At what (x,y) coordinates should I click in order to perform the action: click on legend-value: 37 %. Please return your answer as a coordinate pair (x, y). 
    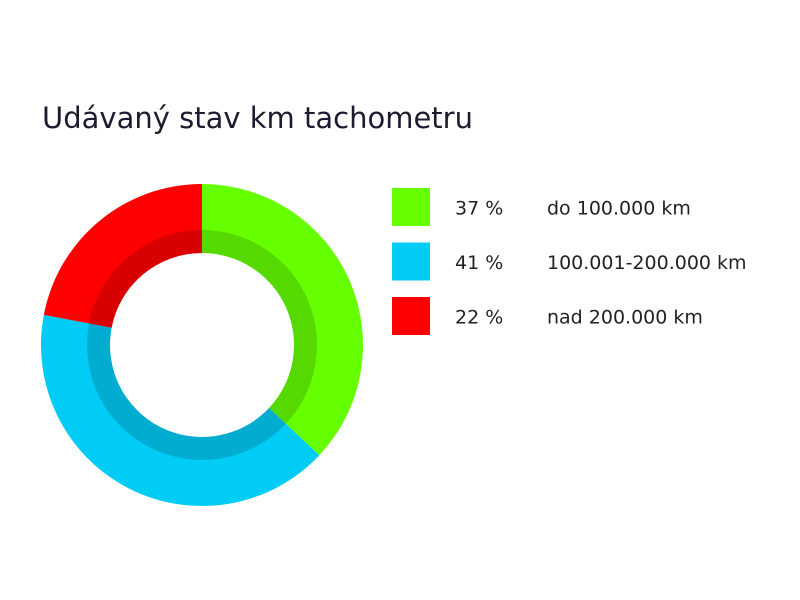
    Looking at the image, I should click on (479, 209).